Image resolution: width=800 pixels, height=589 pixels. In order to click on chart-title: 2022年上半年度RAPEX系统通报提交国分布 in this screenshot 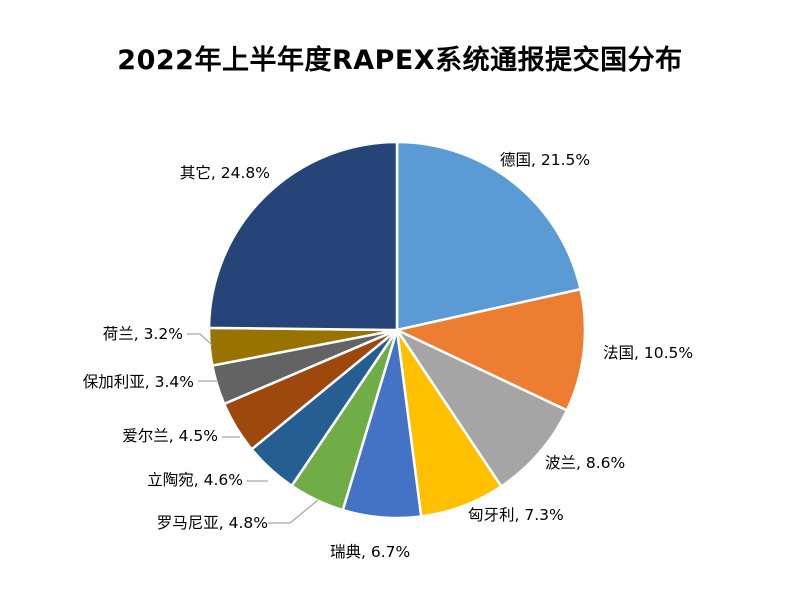, I will do `click(400, 60)`.